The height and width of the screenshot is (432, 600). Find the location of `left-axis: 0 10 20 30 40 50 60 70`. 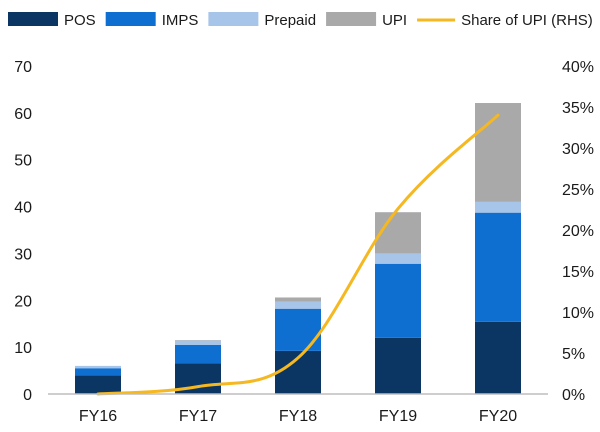

left-axis: 0 10 20 30 40 50 60 70 is located at coordinates (23, 231).